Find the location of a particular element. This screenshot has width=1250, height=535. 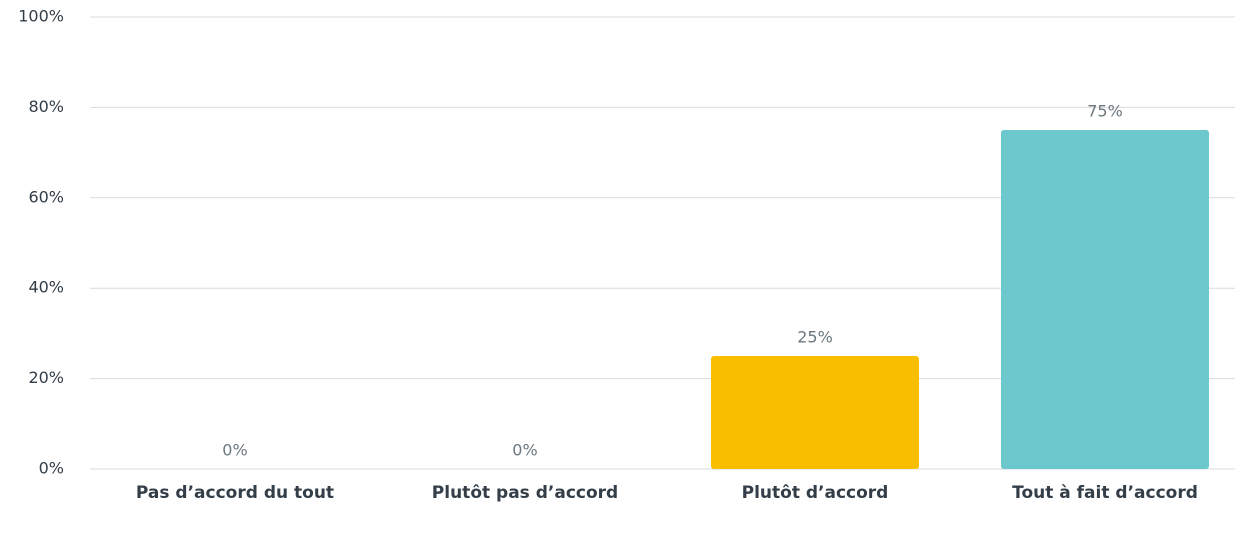

y-tick-label: 40% is located at coordinates (46, 287).